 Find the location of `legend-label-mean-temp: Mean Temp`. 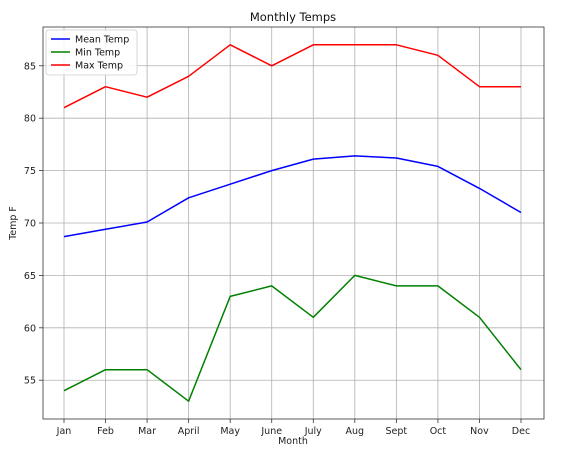

legend-label-mean-temp: Mean Temp is located at coordinates (102, 40).